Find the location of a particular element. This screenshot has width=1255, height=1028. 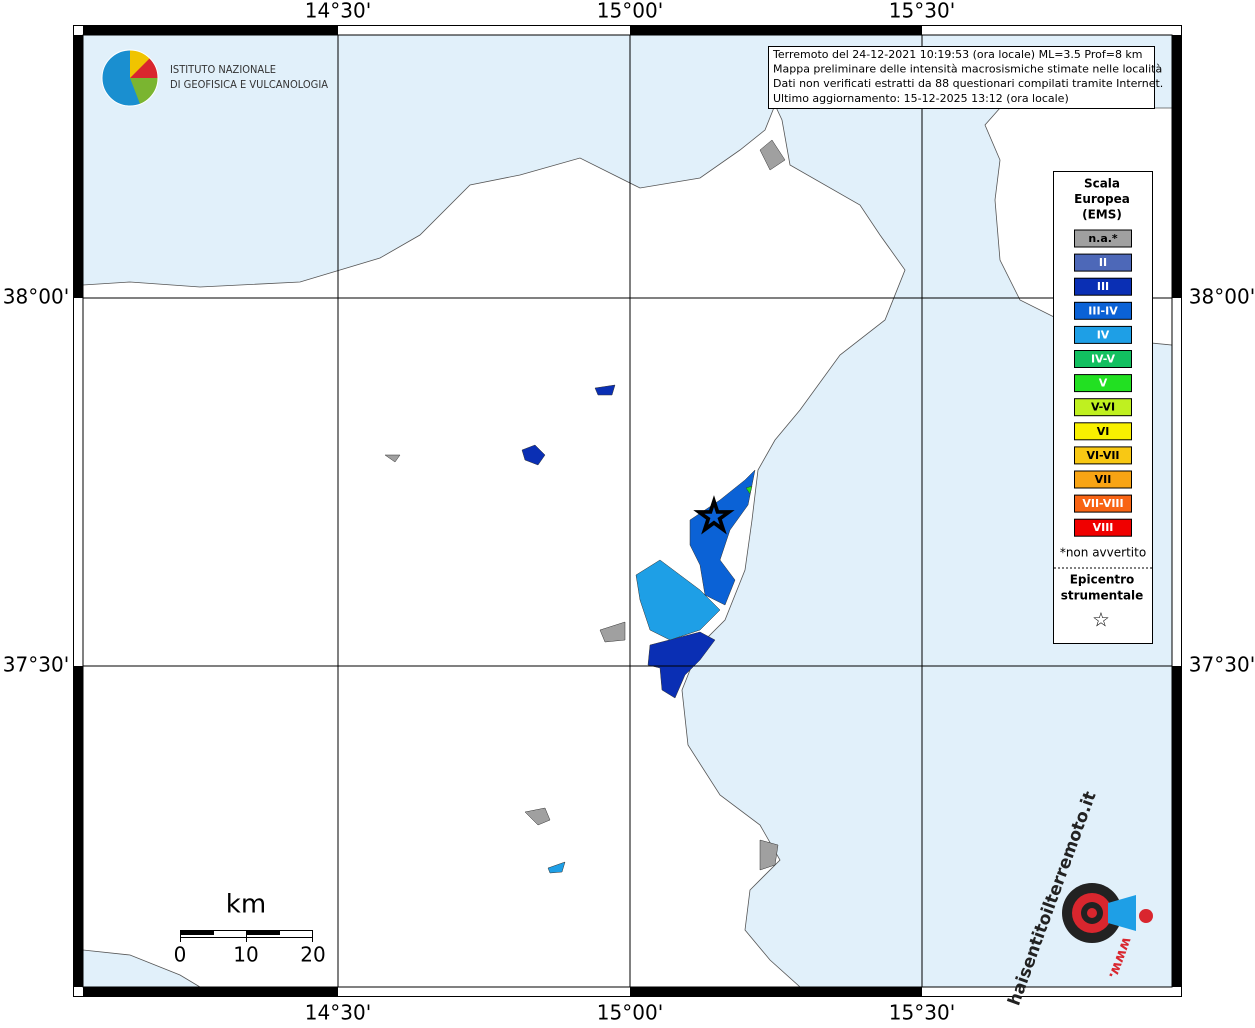

epicenter-star: ☆ is located at coordinates (713, 516).